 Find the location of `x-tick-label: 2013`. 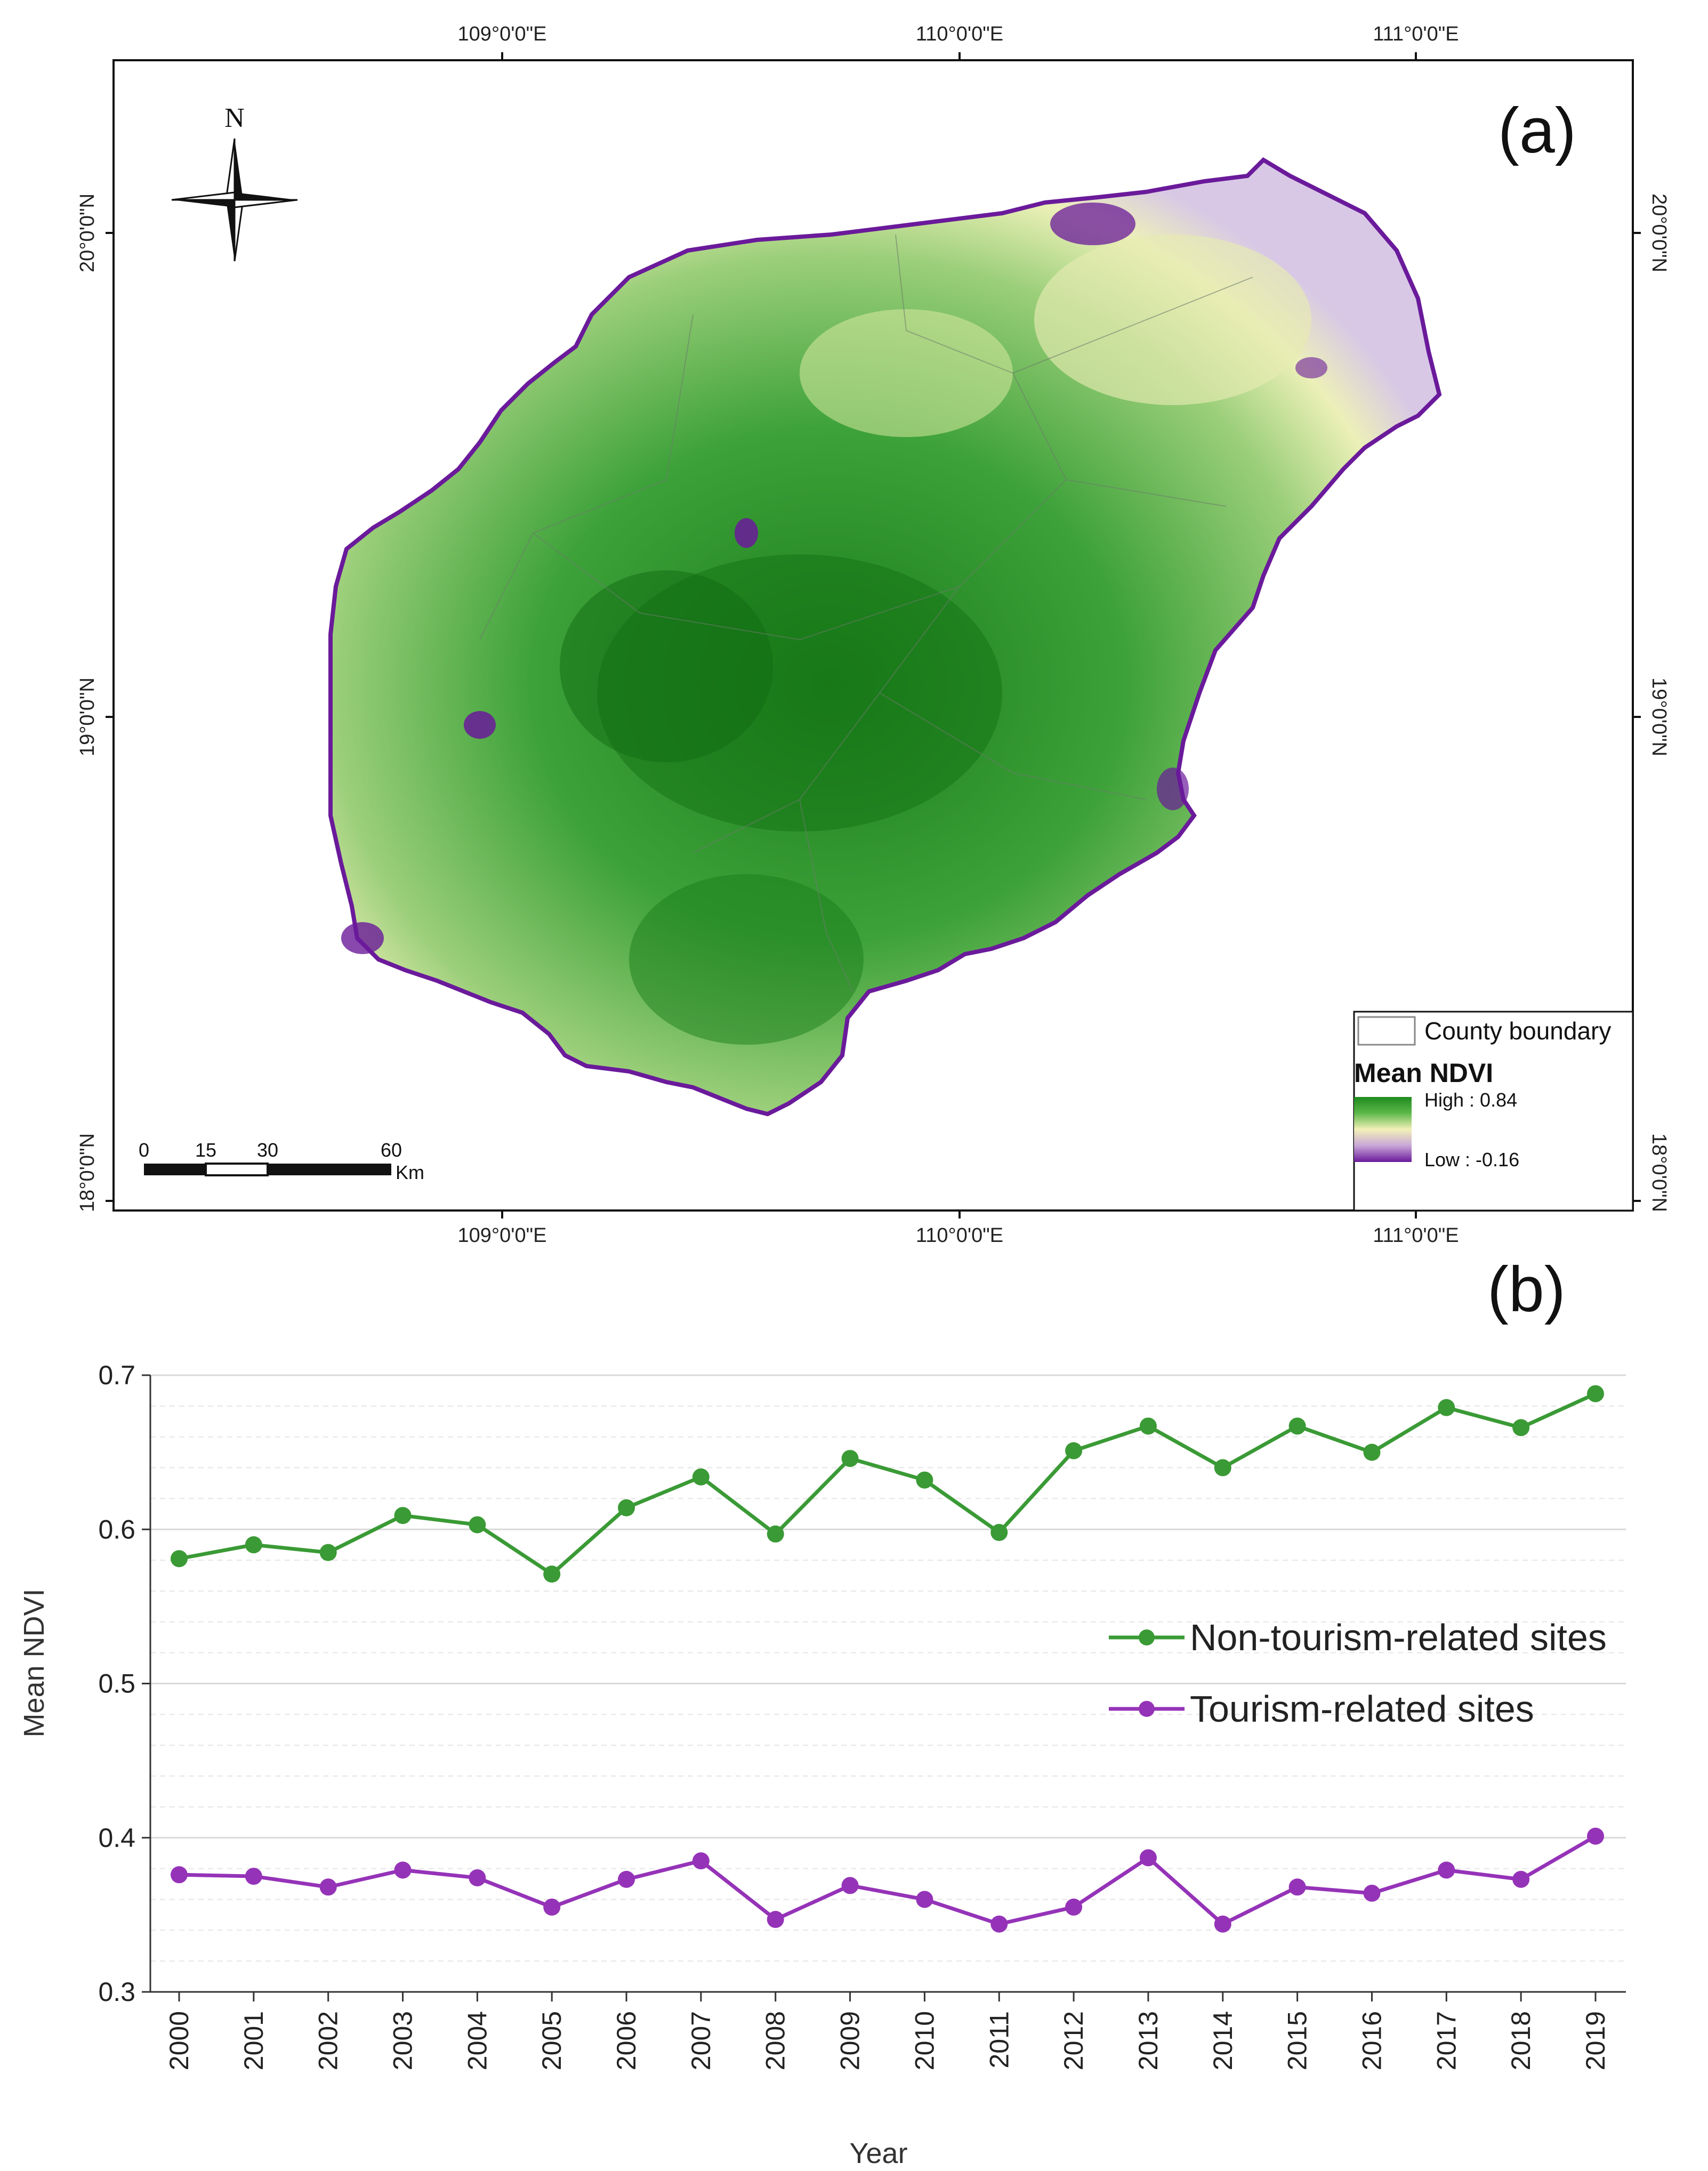

x-tick-label: 2013 is located at coordinates (1148, 2040).